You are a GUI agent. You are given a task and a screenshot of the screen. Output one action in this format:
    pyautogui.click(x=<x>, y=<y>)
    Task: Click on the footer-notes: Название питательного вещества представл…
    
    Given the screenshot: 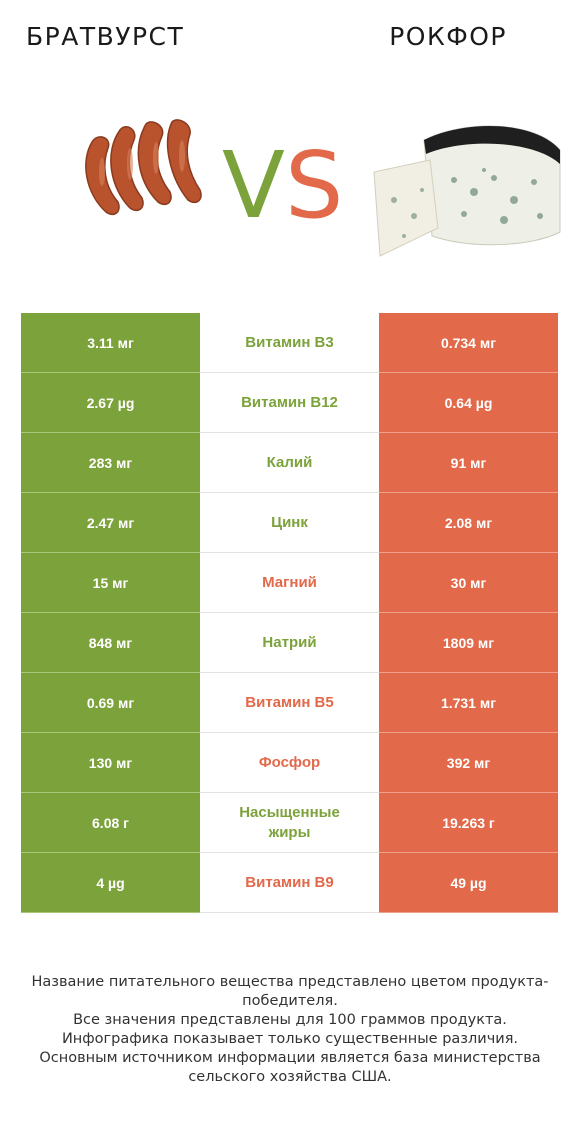 What is the action you would take?
    pyautogui.click(x=290, y=1030)
    